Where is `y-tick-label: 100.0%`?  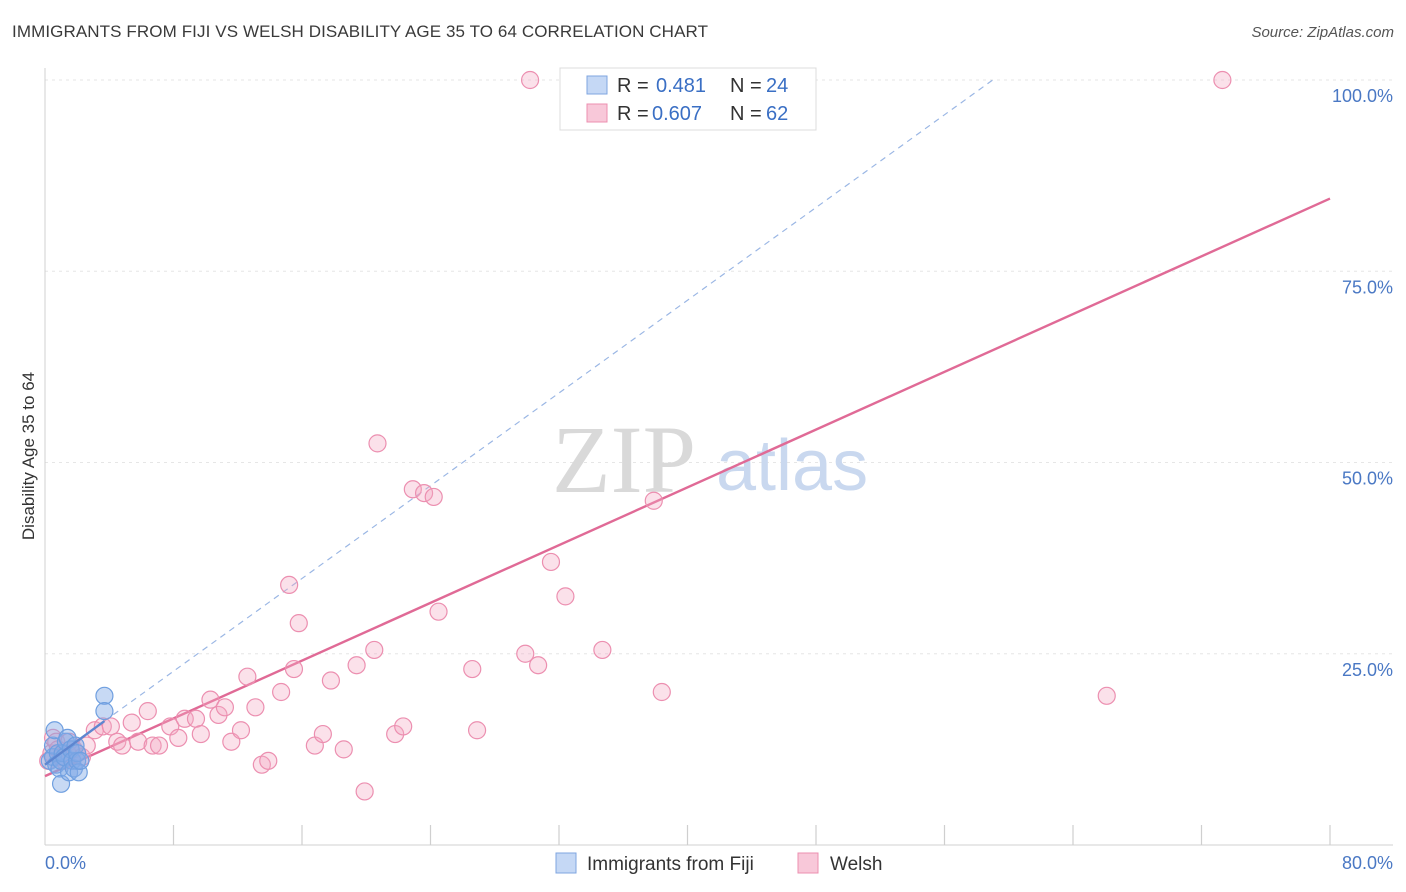
y-tick-label: 100.0% is located at coordinates (1362, 96).